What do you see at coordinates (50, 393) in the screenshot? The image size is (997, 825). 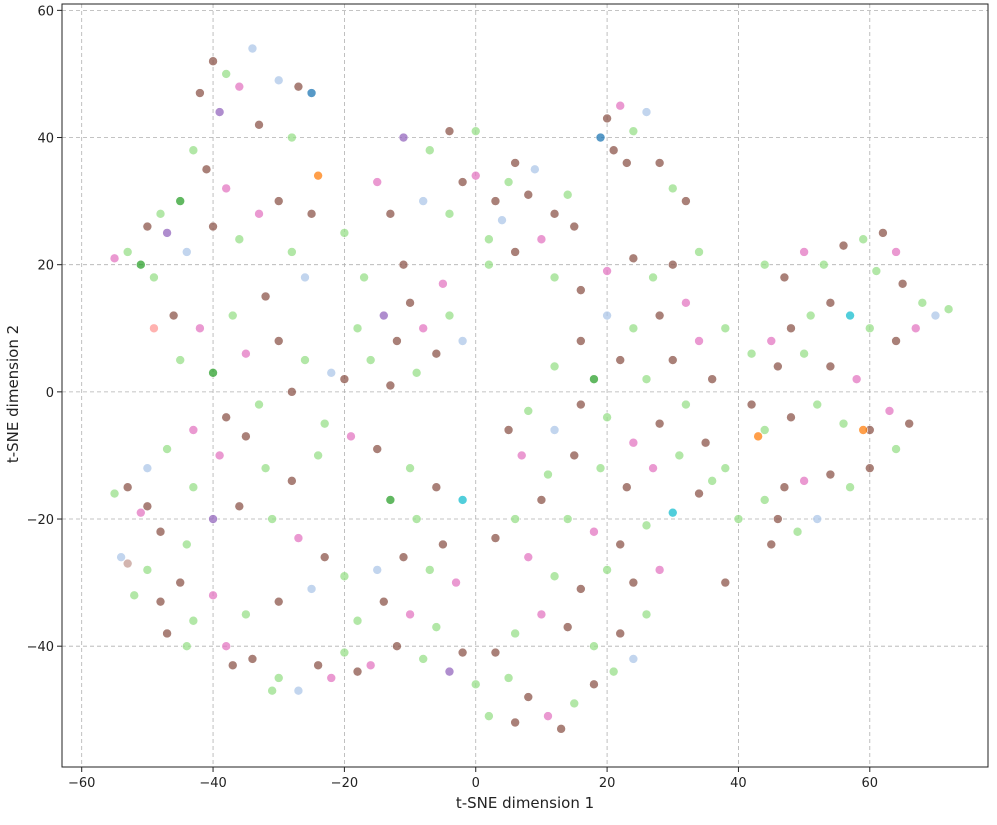 I see `y-tick-label: 0` at bounding box center [50, 393].